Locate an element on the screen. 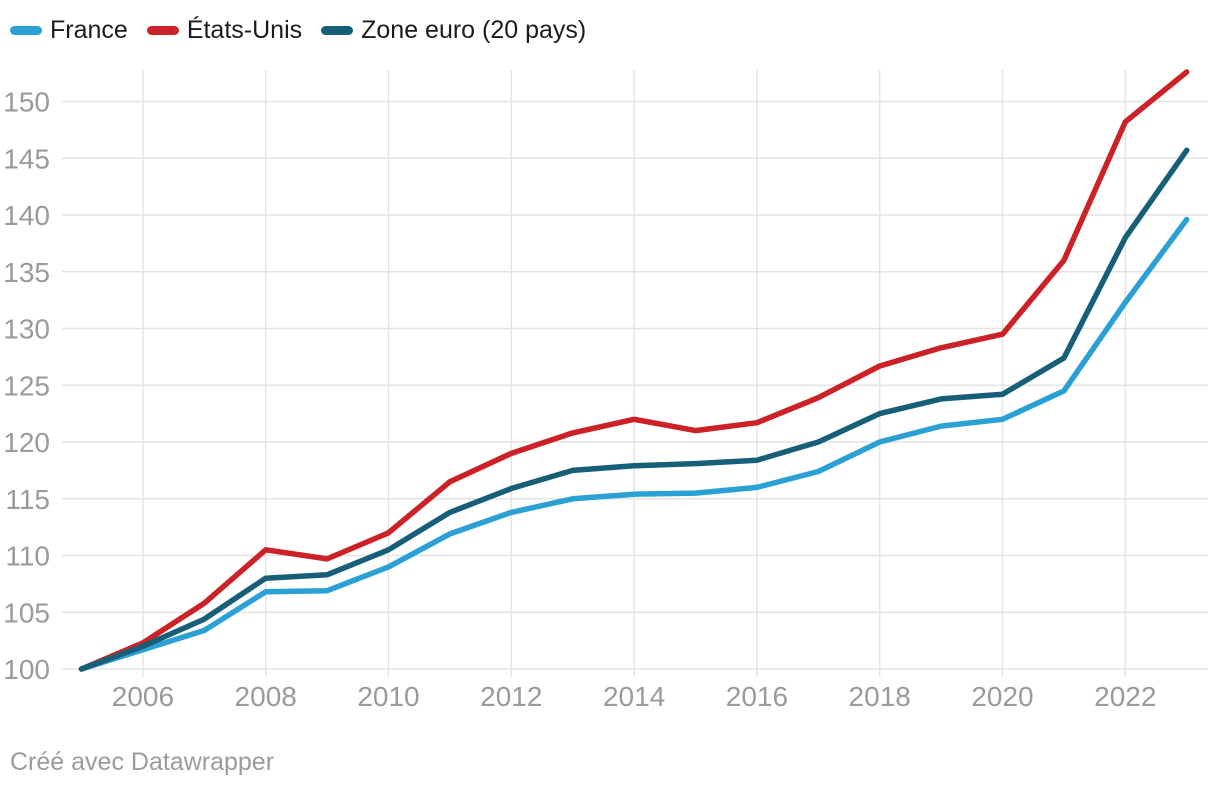  y-tick-label-130: 130 is located at coordinates (26, 329).